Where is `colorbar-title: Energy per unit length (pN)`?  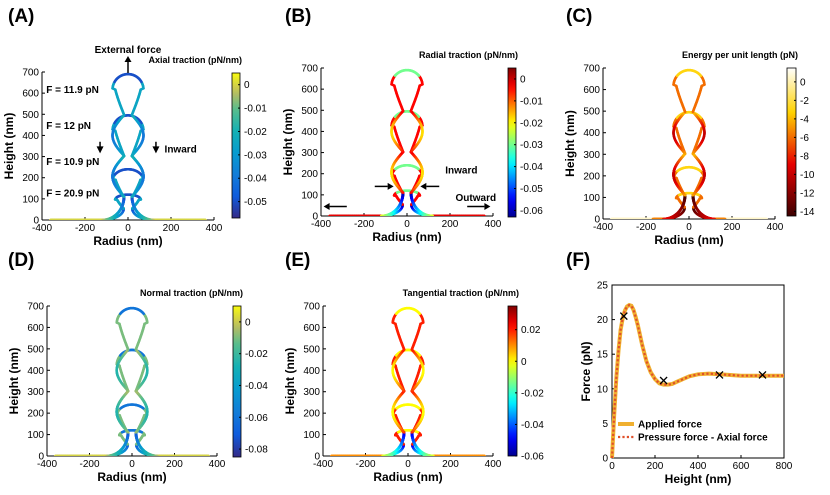
colorbar-title: Energy per unit length (pN) is located at coordinates (740, 55).